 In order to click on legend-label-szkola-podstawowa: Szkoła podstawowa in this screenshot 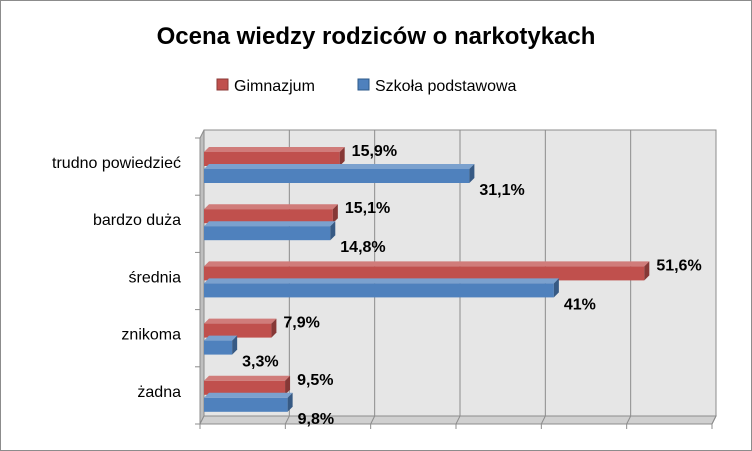, I will do `click(446, 86)`.